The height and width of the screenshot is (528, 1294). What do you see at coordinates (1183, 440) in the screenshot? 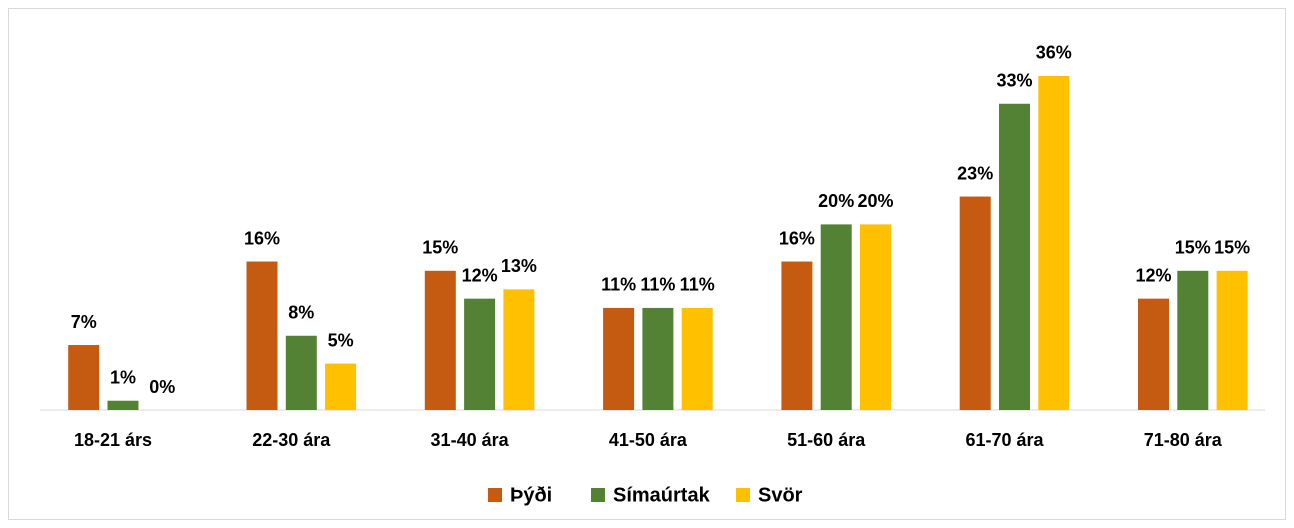
I see `x-tick-label: 71-80 ára` at bounding box center [1183, 440].